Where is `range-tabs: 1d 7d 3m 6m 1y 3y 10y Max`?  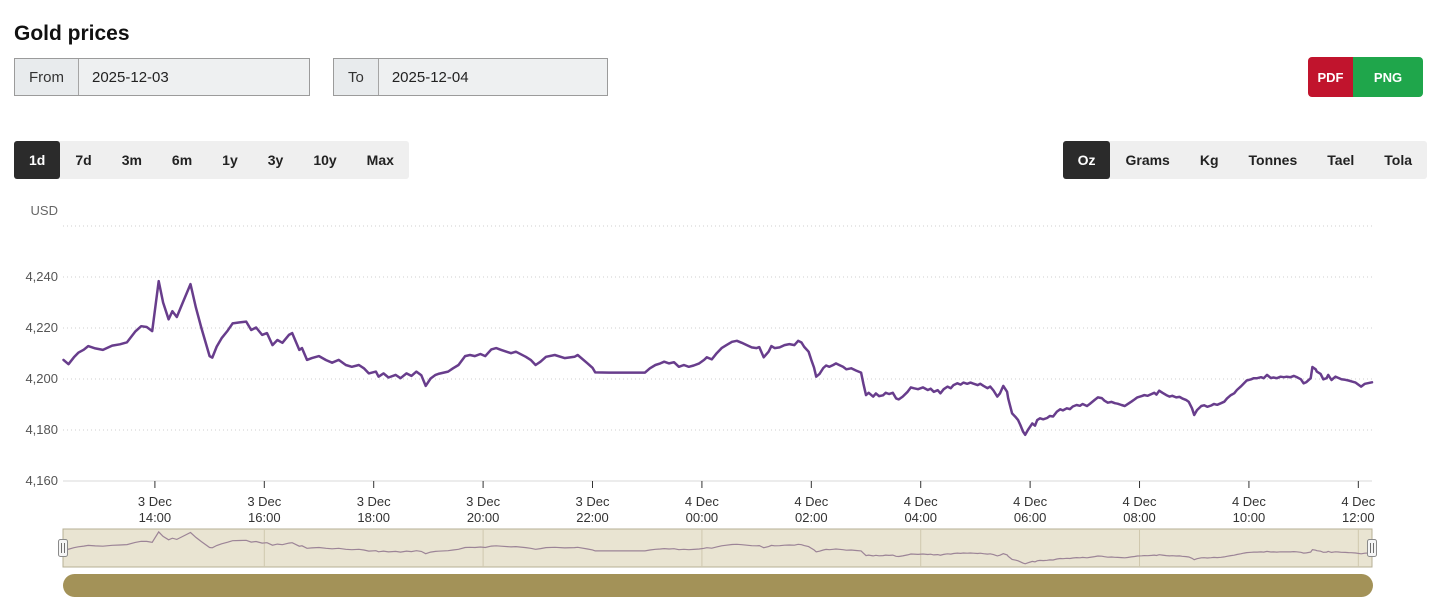 range-tabs: 1d 7d 3m 6m 1y 3y 10y Max is located at coordinates (211, 160).